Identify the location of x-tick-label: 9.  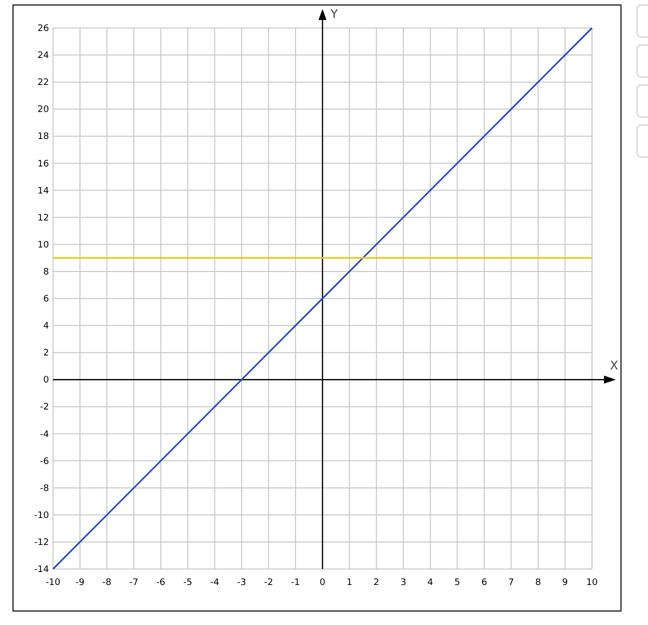
(565, 583).